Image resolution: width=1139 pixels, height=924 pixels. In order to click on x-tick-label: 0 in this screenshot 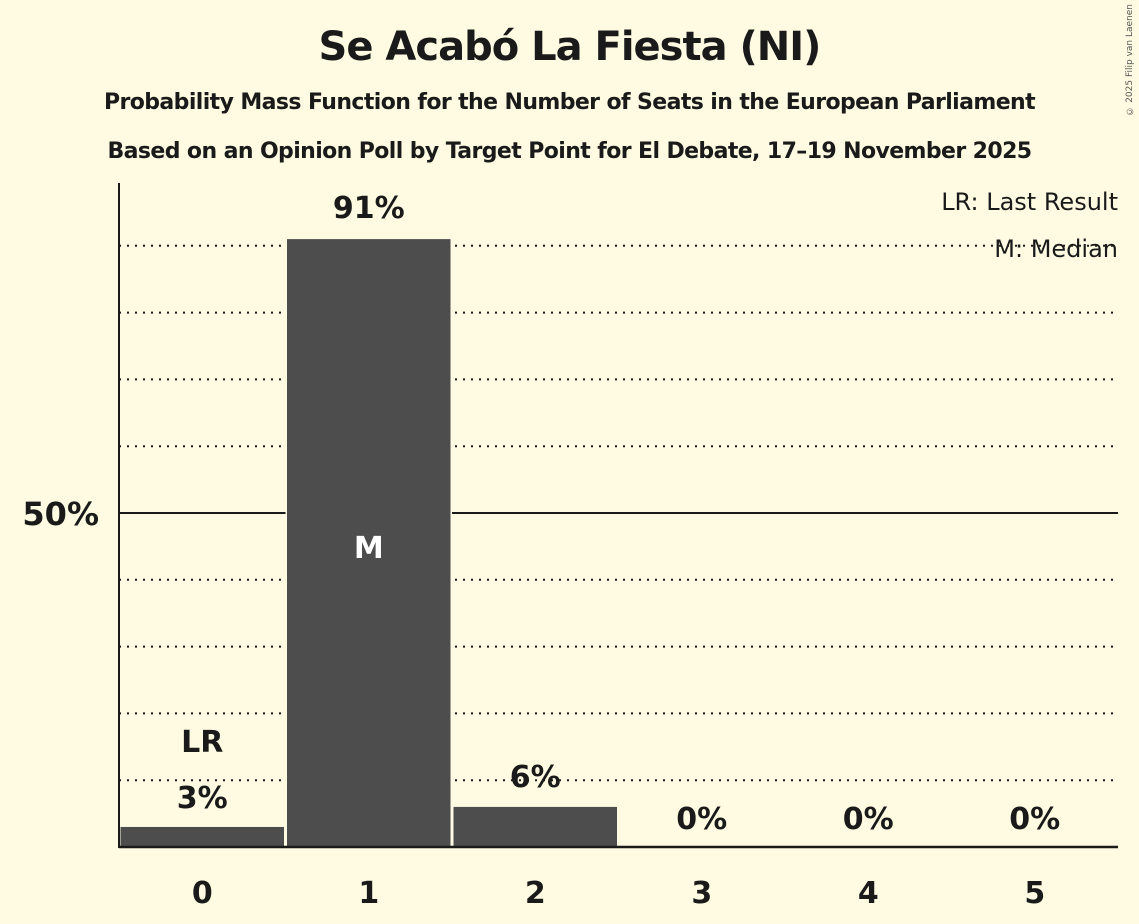, I will do `click(202, 893)`.